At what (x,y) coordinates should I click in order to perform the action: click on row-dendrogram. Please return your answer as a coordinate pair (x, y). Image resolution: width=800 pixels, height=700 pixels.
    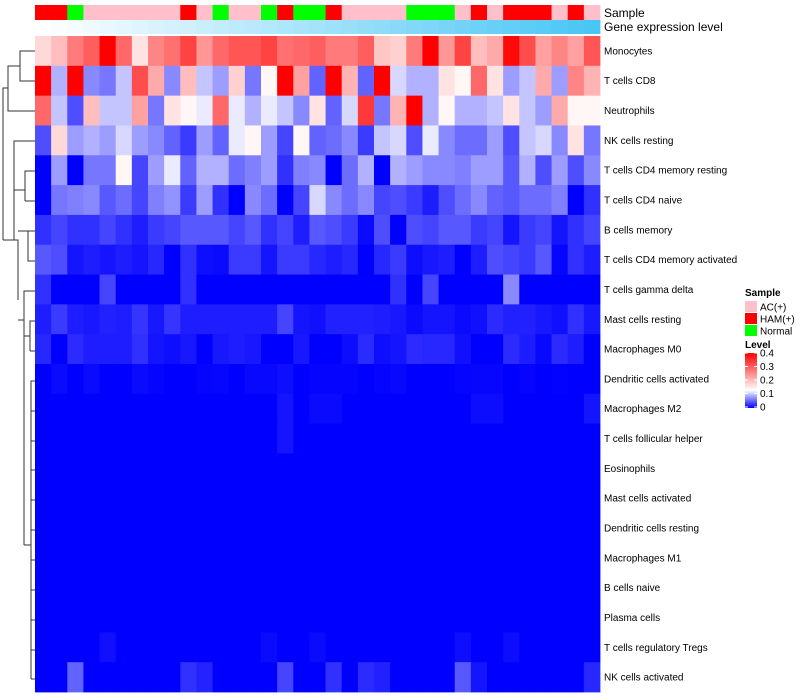
    Looking at the image, I should click on (18, 365).